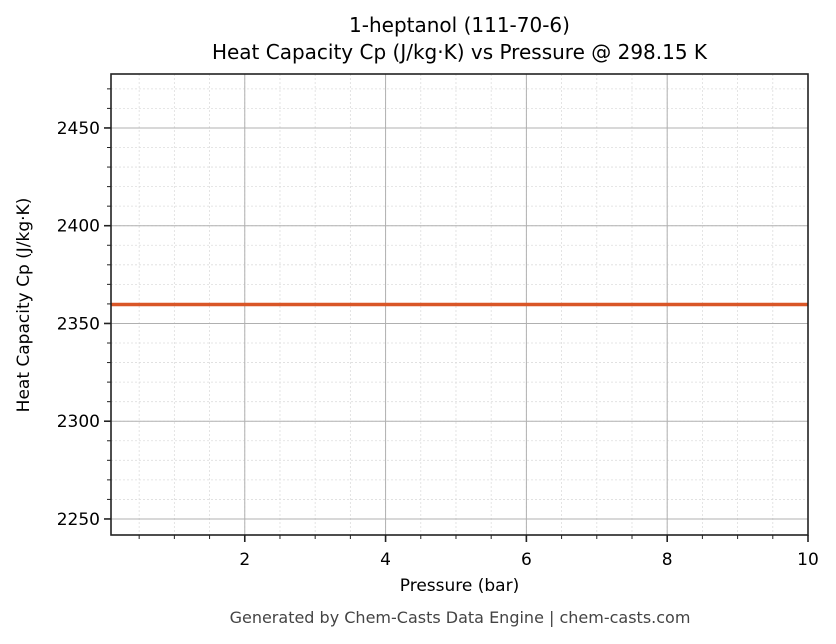  I want to click on x-tick-label: 6, so click(526, 560).